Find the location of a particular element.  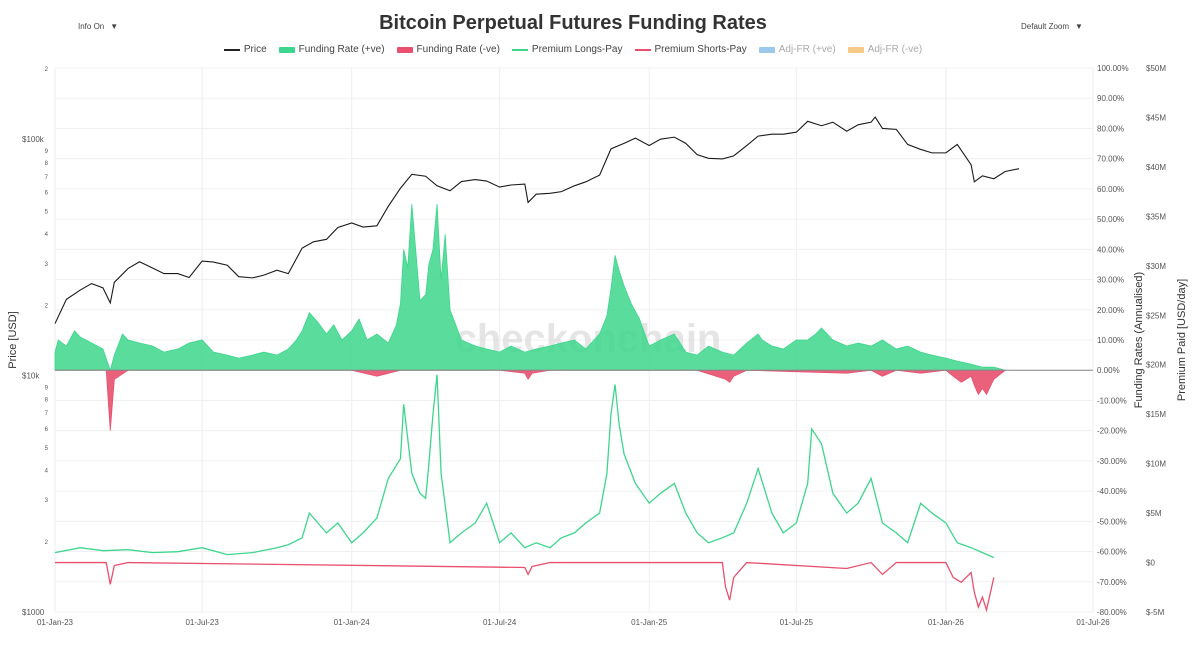

funding-tick-label: -30.00% is located at coordinates (1112, 461).